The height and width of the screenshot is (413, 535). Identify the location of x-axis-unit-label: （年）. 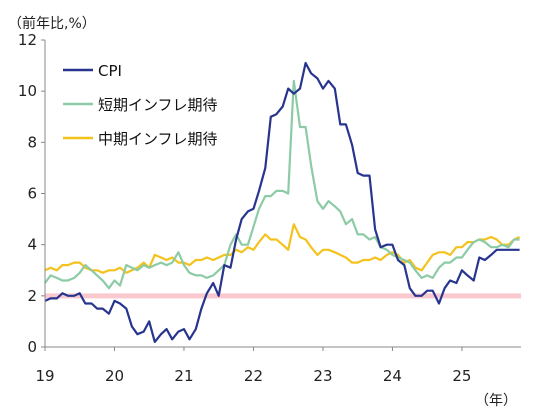
(496, 401).